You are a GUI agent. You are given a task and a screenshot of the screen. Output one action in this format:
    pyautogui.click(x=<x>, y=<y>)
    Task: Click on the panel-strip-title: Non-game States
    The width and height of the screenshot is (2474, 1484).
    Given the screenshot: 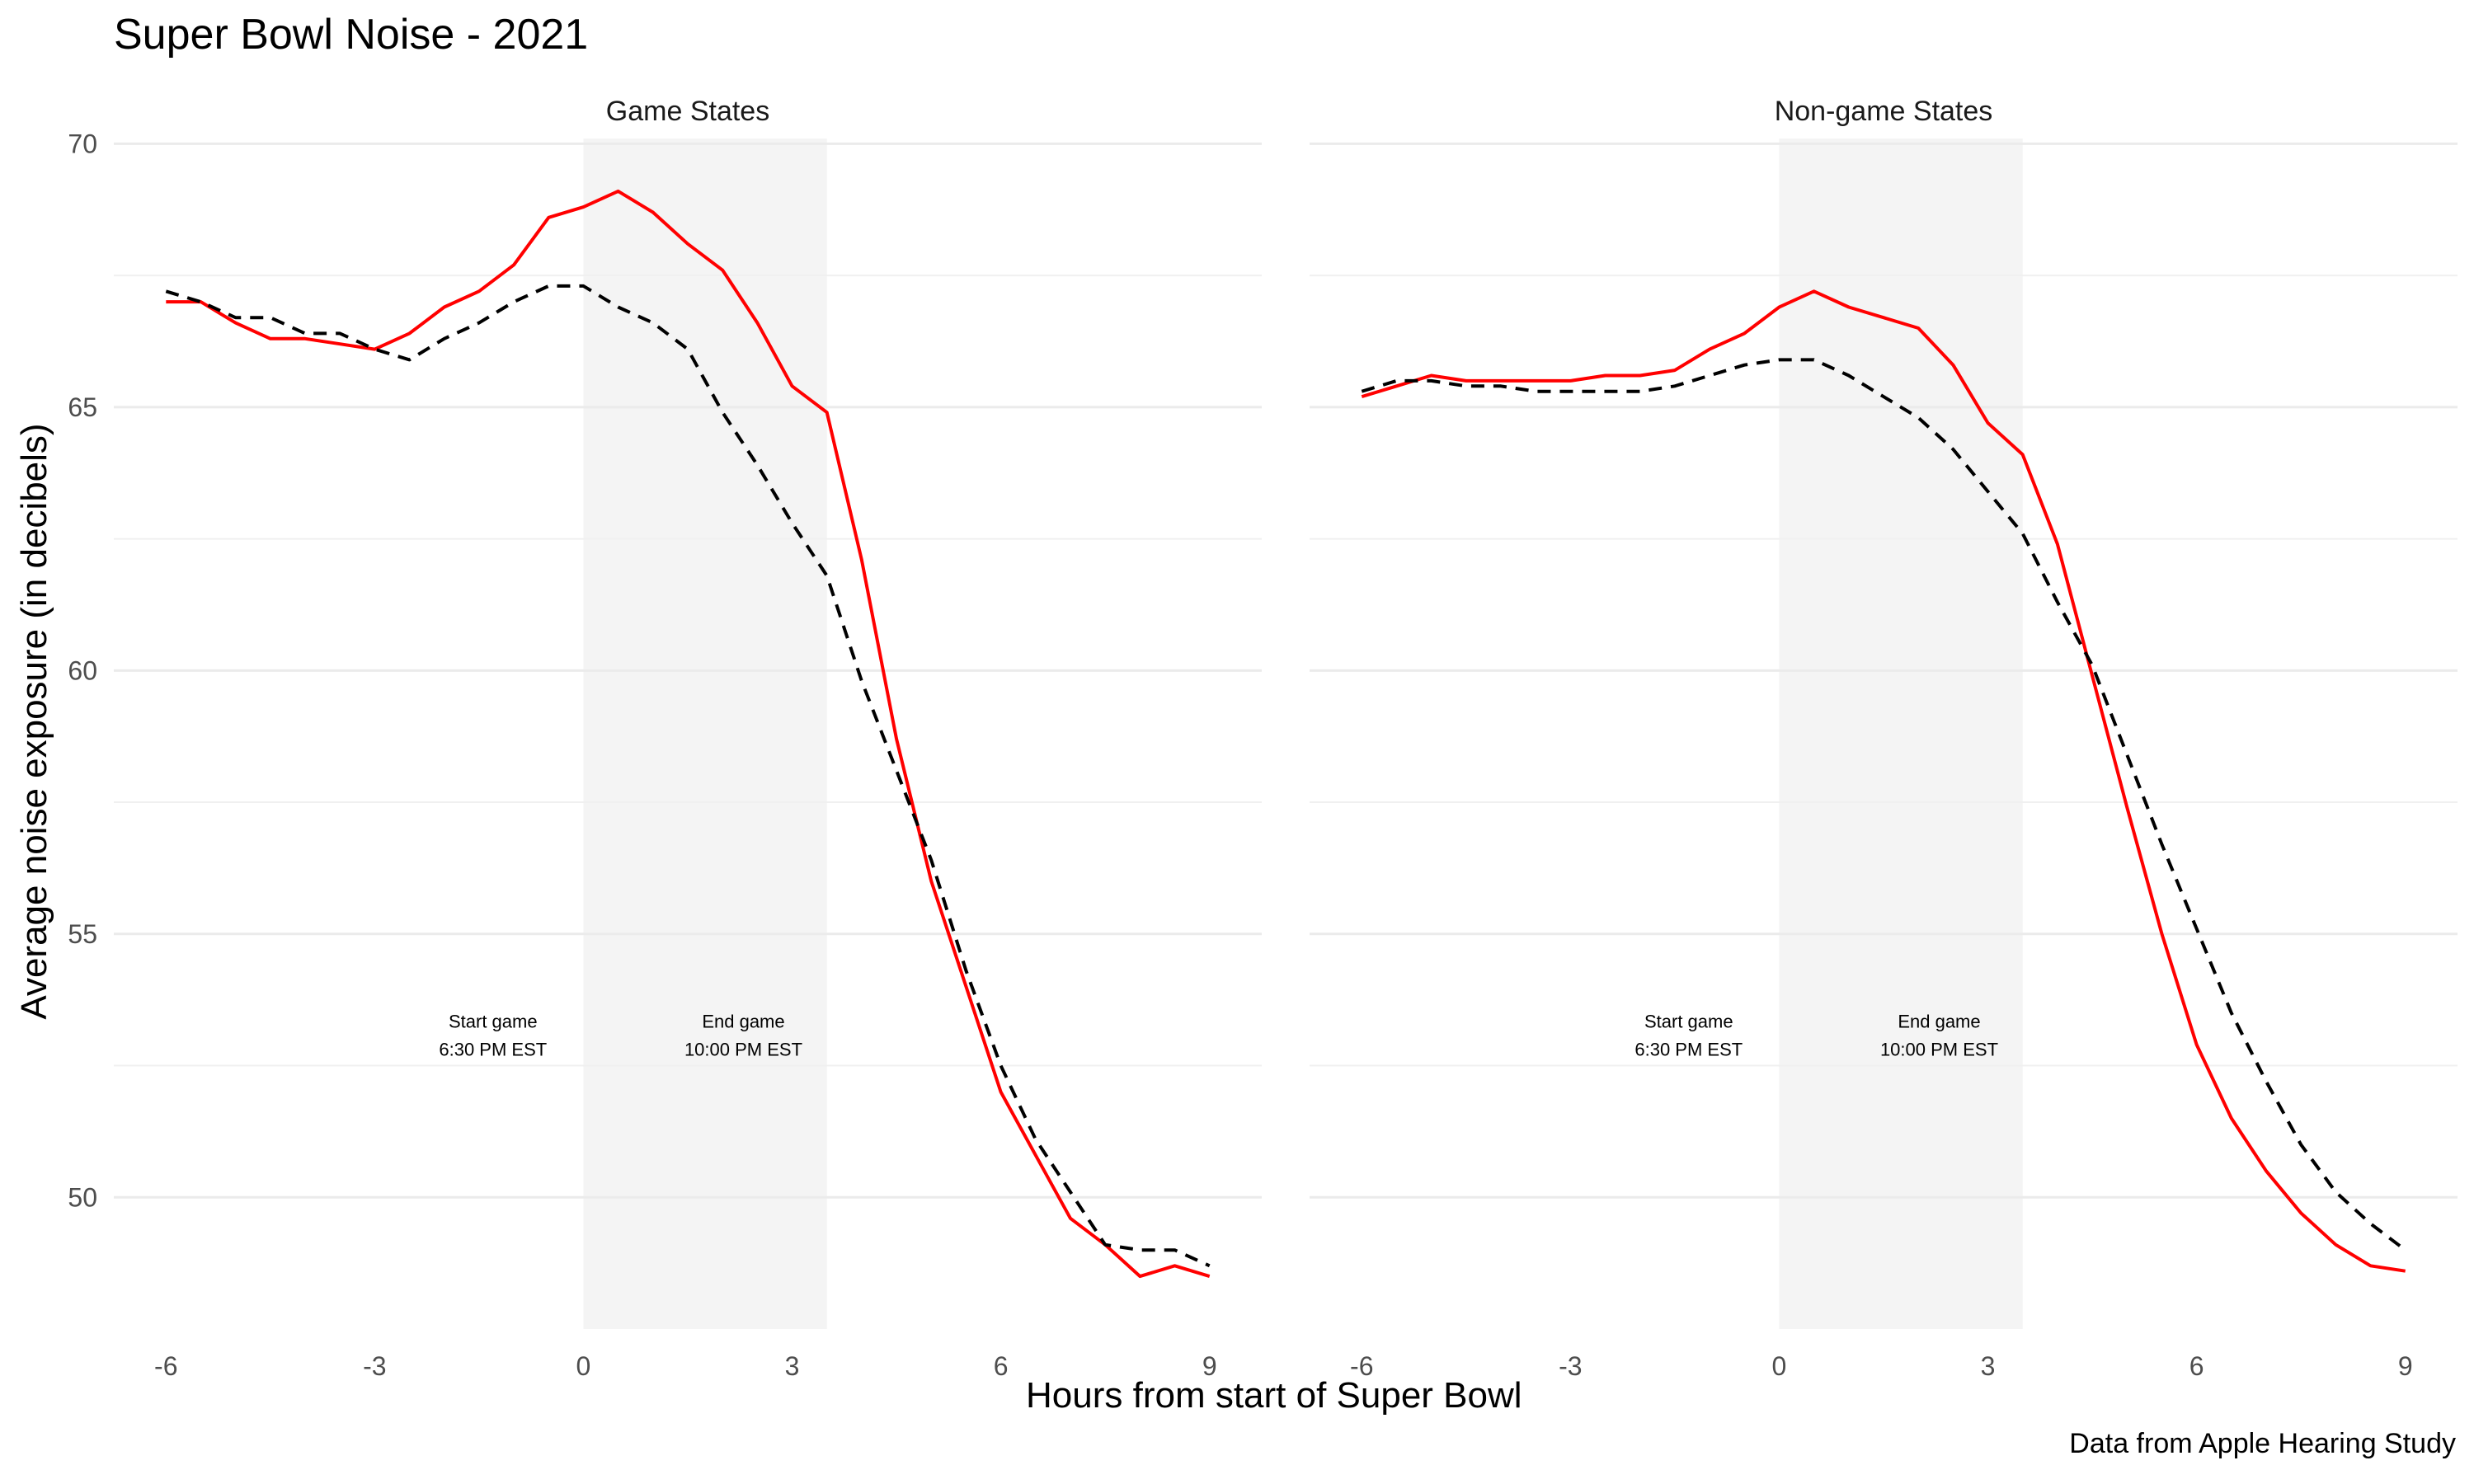 What is the action you would take?
    pyautogui.click(x=1884, y=112)
    